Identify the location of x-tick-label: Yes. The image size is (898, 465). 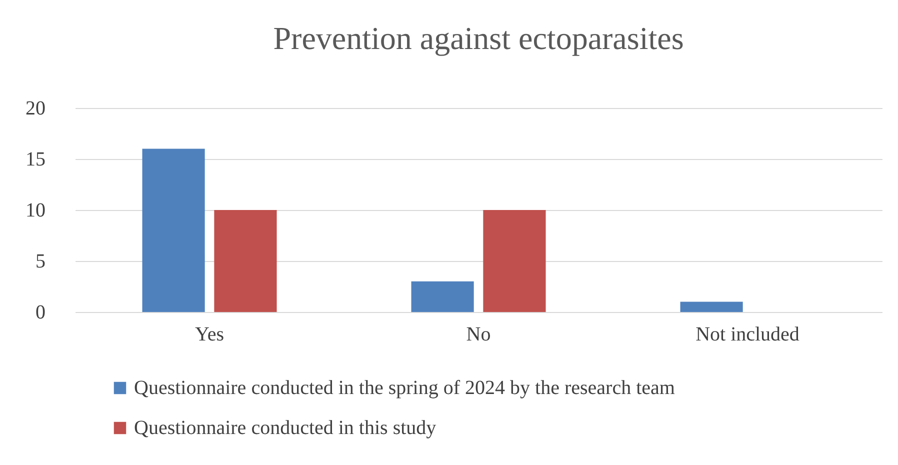
(209, 335).